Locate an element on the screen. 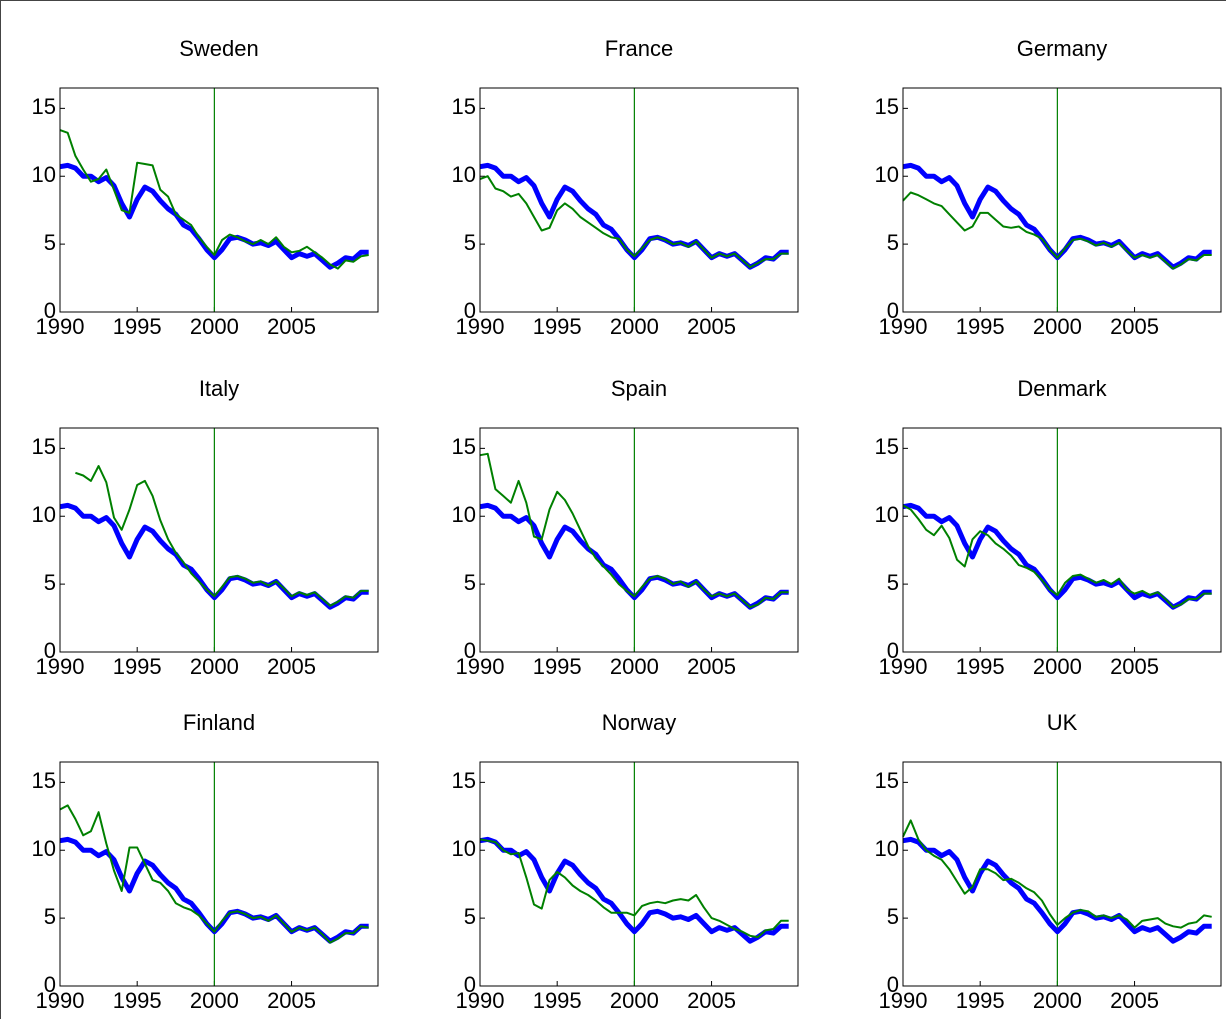  subplot-title: France is located at coordinates (639, 48).